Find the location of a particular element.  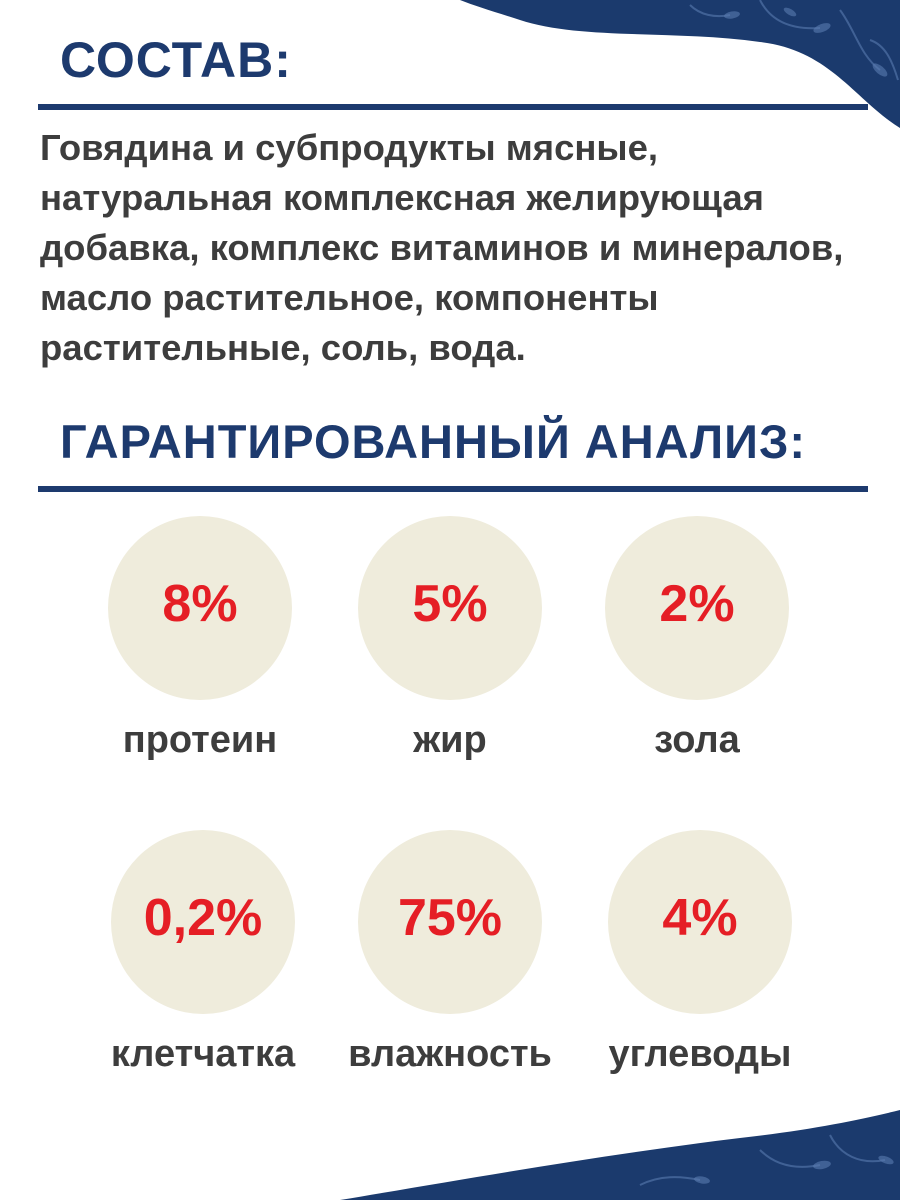

stat-moisture: 75% влажность is located at coordinates (450, 953).